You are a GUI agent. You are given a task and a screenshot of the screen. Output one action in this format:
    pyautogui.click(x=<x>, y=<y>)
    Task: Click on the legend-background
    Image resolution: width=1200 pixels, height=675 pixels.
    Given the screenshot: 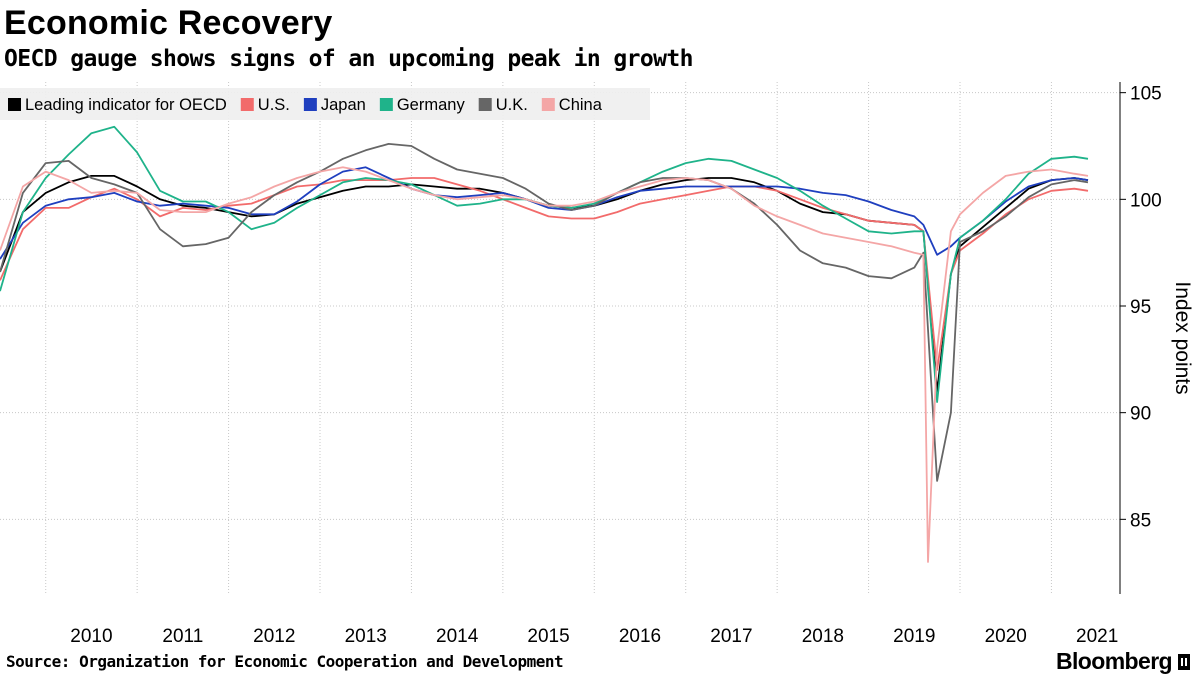 What is the action you would take?
    pyautogui.click(x=325, y=104)
    